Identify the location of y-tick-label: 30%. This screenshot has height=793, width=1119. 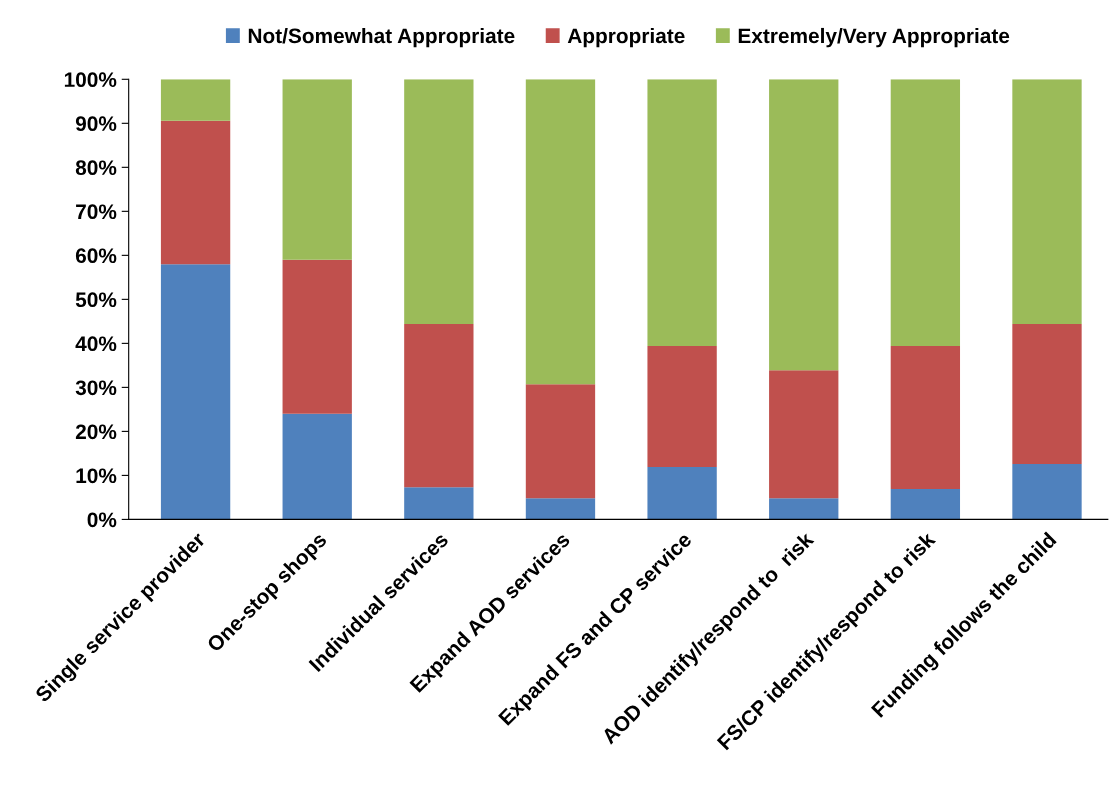
(96, 388).